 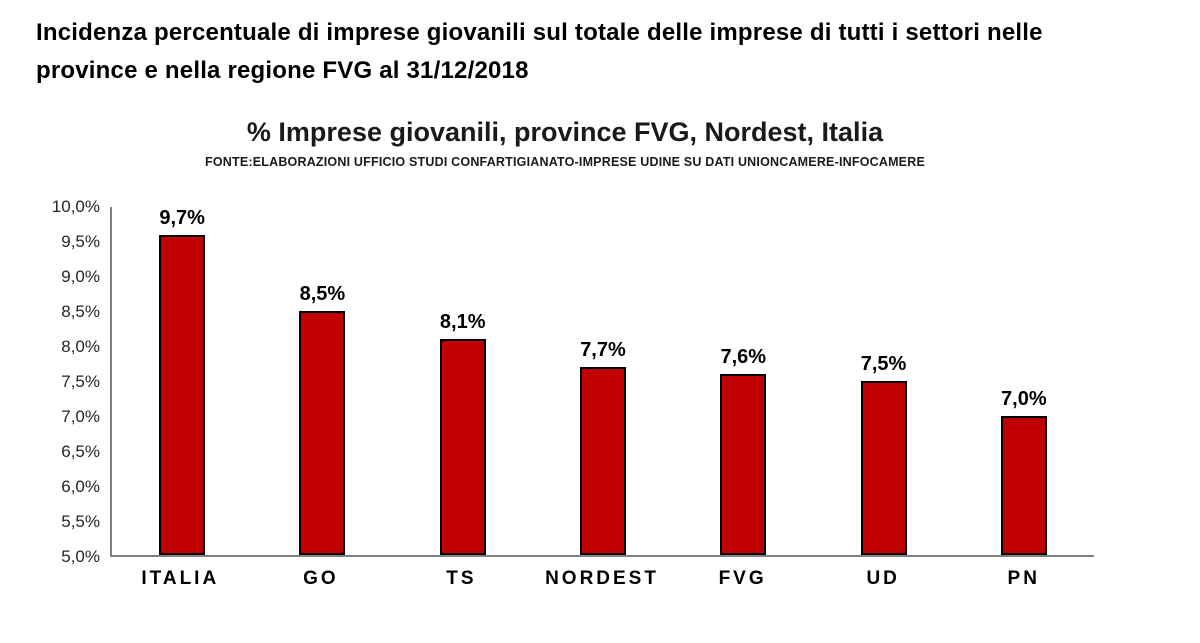 What do you see at coordinates (80, 381) in the screenshot?
I see `y-tick-label: 7,5%` at bounding box center [80, 381].